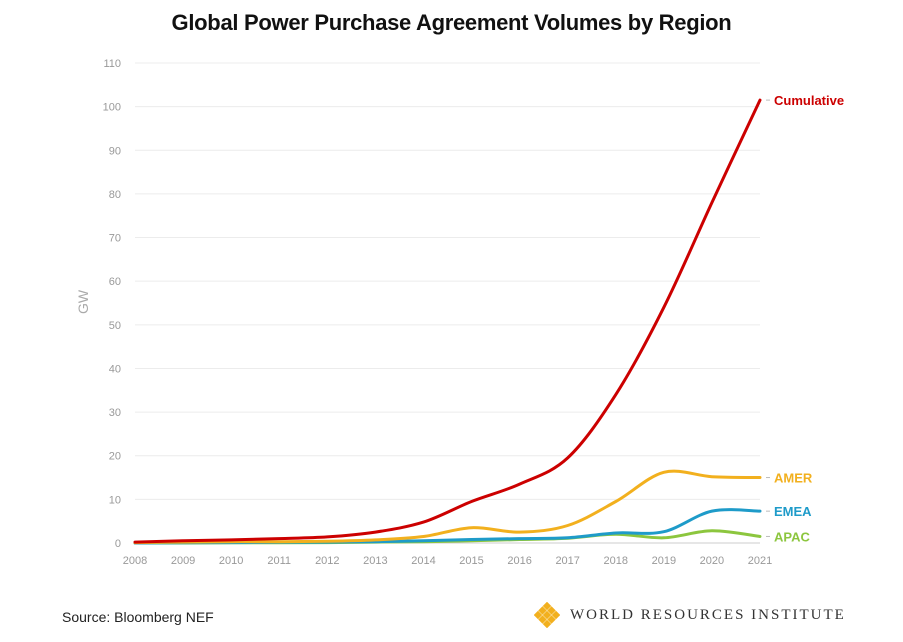 The image size is (903, 642). I want to click on x-tick-label: 2020, so click(712, 561).